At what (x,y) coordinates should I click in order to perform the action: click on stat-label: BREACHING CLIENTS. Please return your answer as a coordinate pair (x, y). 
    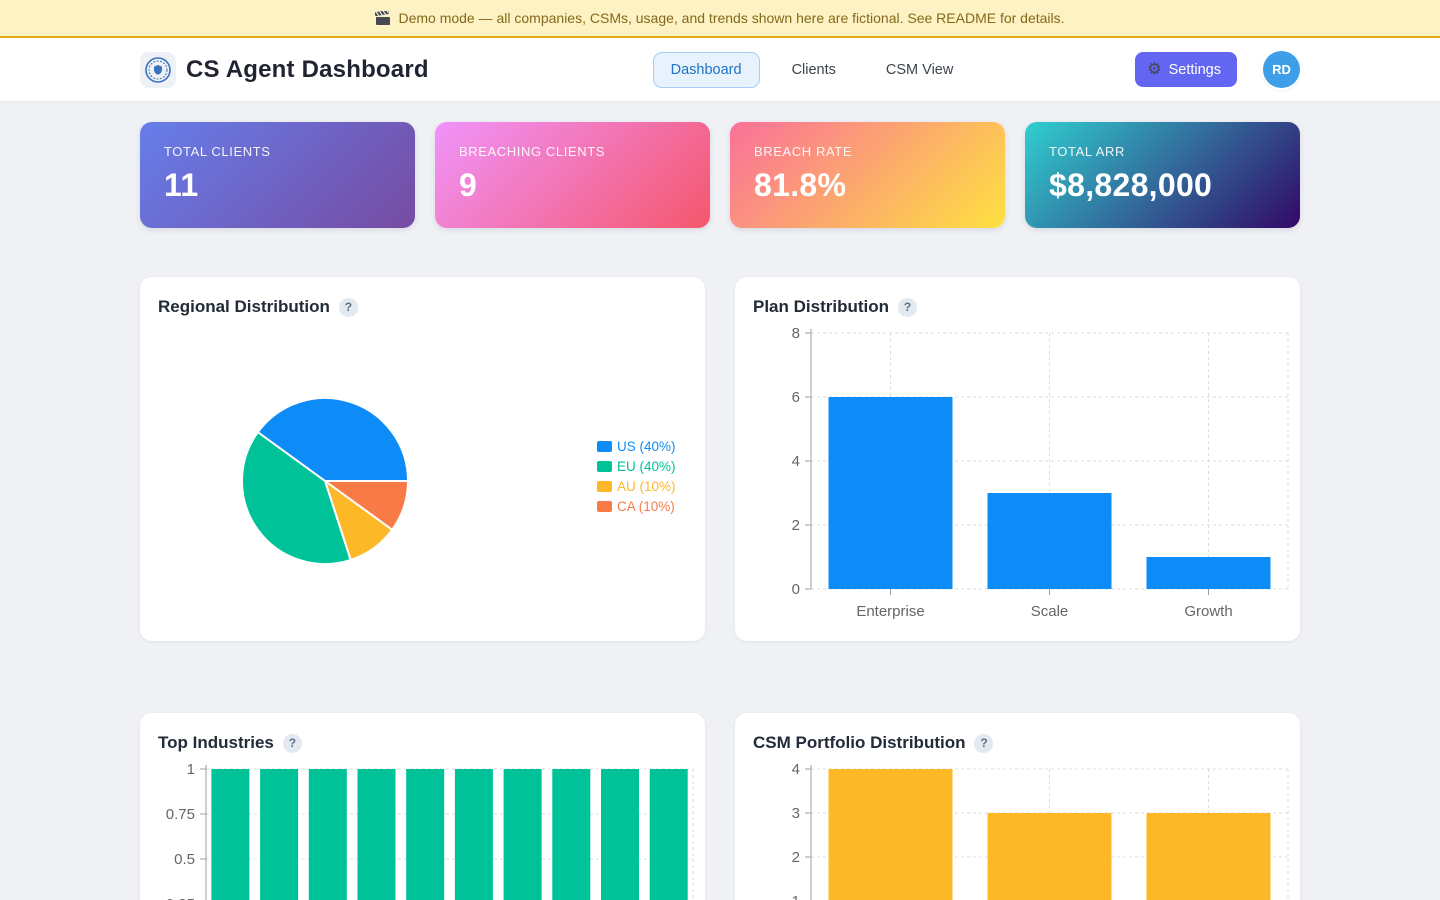
    Looking at the image, I should click on (532, 151).